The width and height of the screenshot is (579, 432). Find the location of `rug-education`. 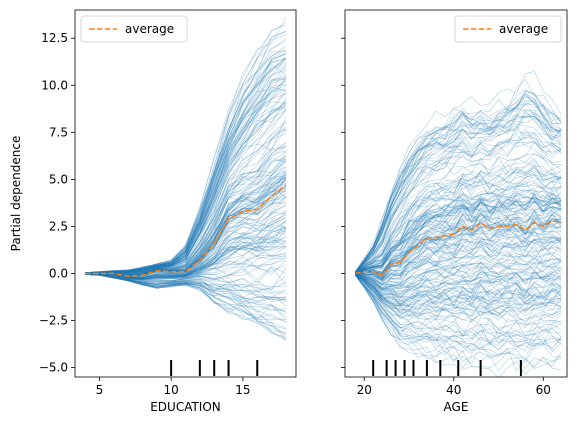

rug-education is located at coordinates (214, 368).